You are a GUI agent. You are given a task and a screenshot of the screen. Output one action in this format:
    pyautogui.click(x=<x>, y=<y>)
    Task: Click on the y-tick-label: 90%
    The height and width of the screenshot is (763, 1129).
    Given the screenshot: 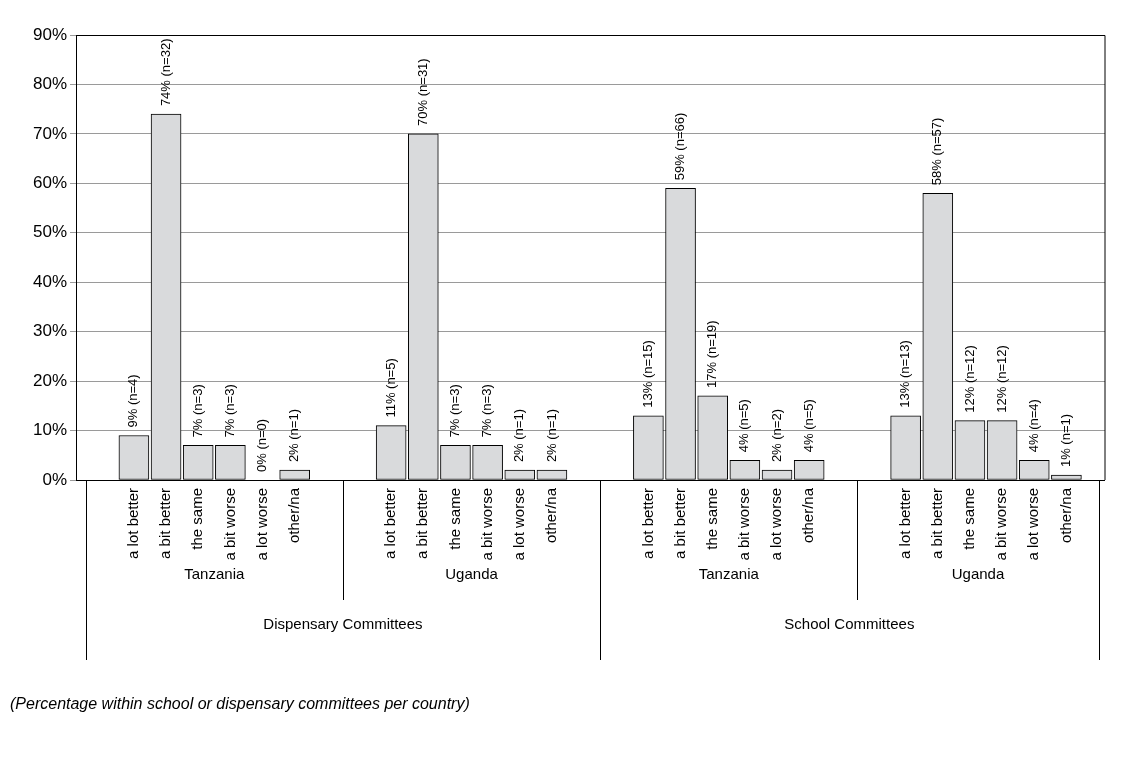 What is the action you would take?
    pyautogui.click(x=50, y=34)
    